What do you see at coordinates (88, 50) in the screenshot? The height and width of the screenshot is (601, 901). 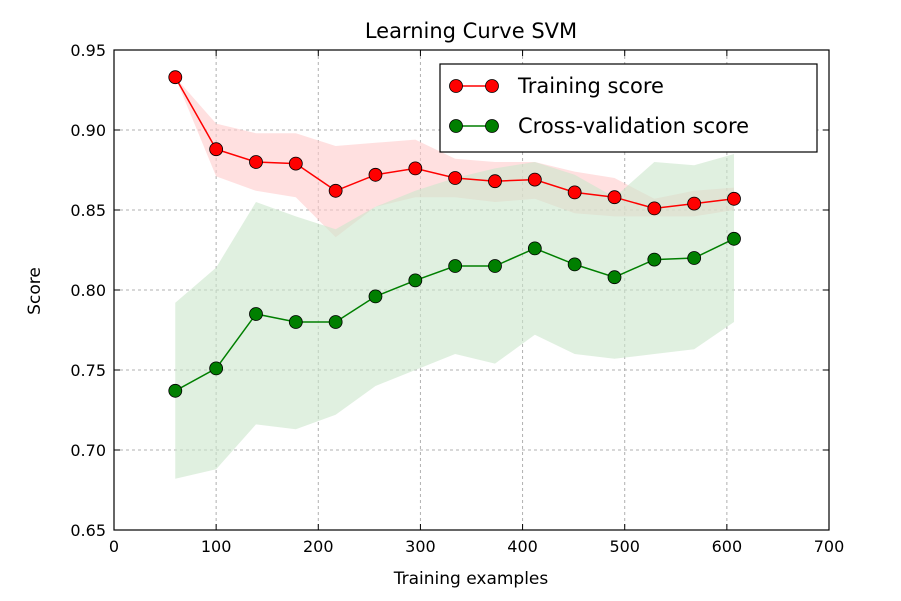 I see `y-tick-label: 0.95` at bounding box center [88, 50].